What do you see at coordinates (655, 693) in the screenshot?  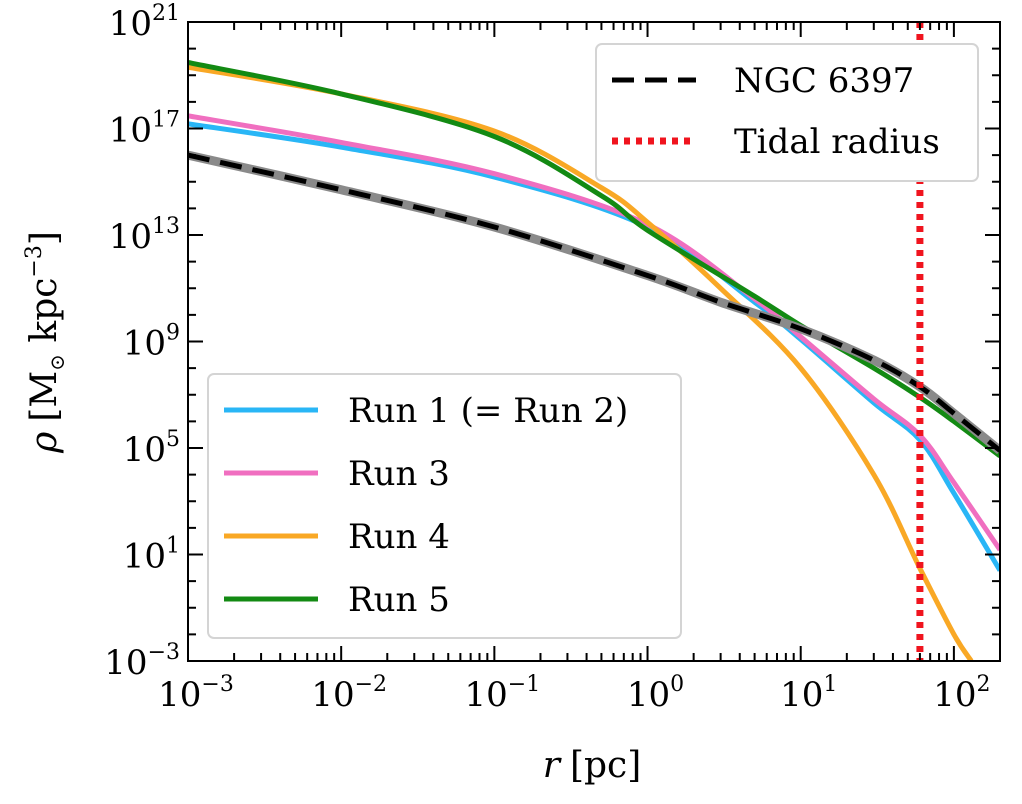 I see `x-tick-label: 10⁰` at bounding box center [655, 693].